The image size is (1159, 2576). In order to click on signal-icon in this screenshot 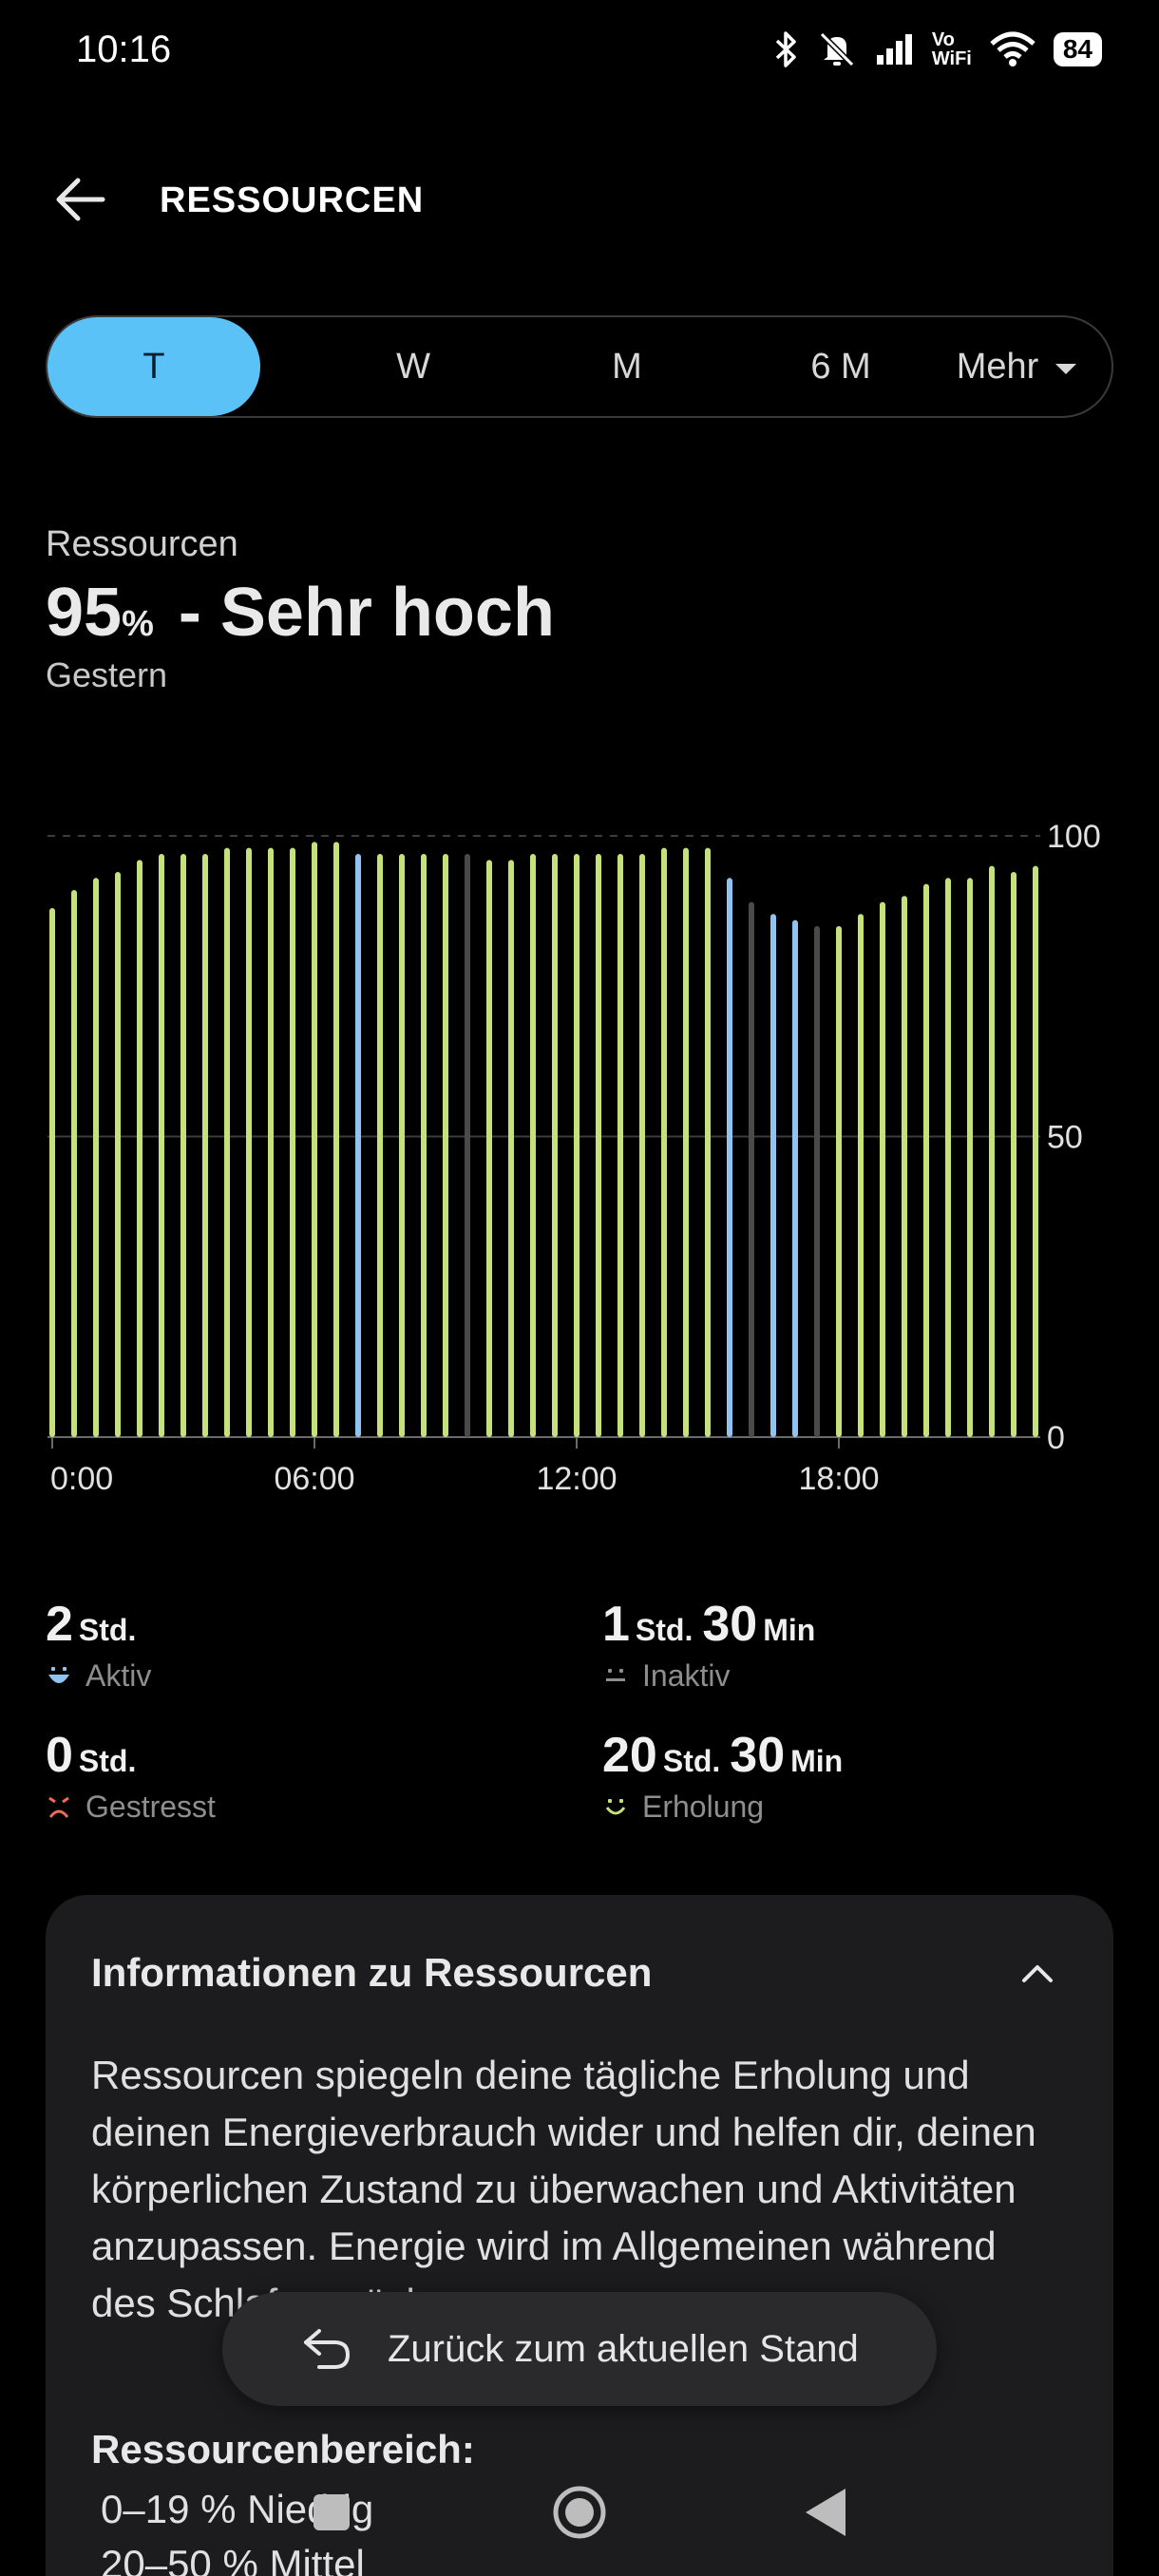, I will do `click(895, 49)`.